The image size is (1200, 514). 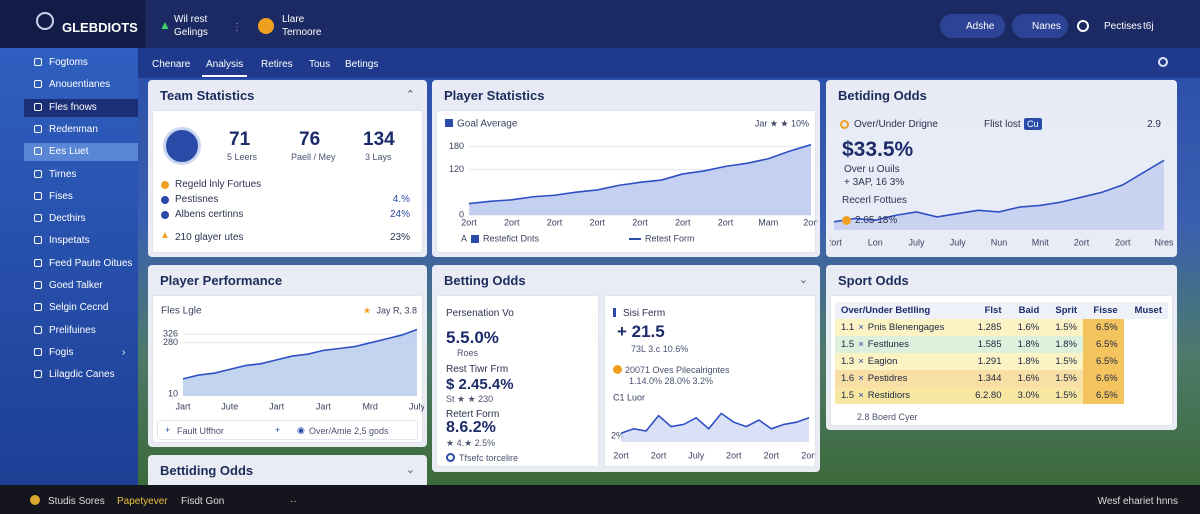 I want to click on chart-legend-title: Fles Lgle, so click(x=181, y=311).